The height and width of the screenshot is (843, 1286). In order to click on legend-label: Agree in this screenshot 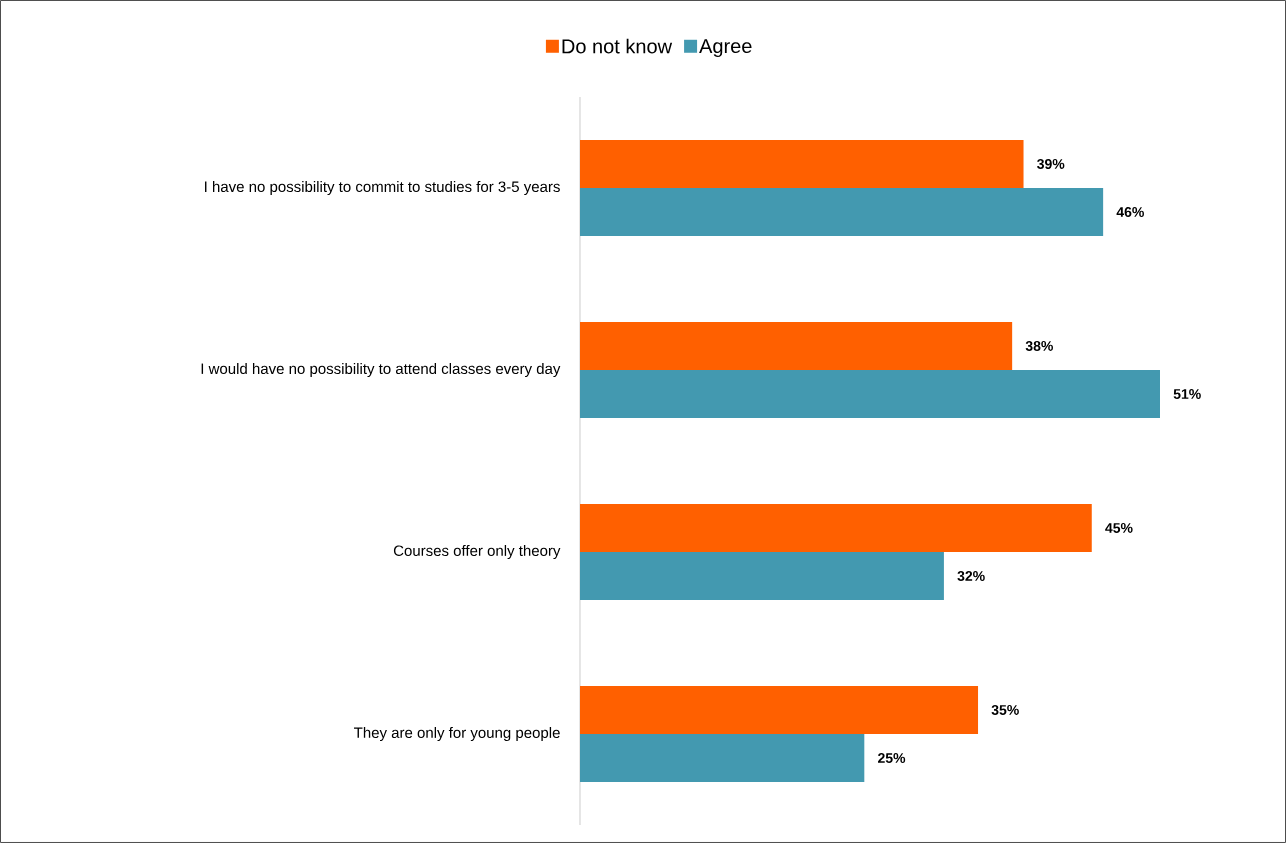, I will do `click(725, 48)`.